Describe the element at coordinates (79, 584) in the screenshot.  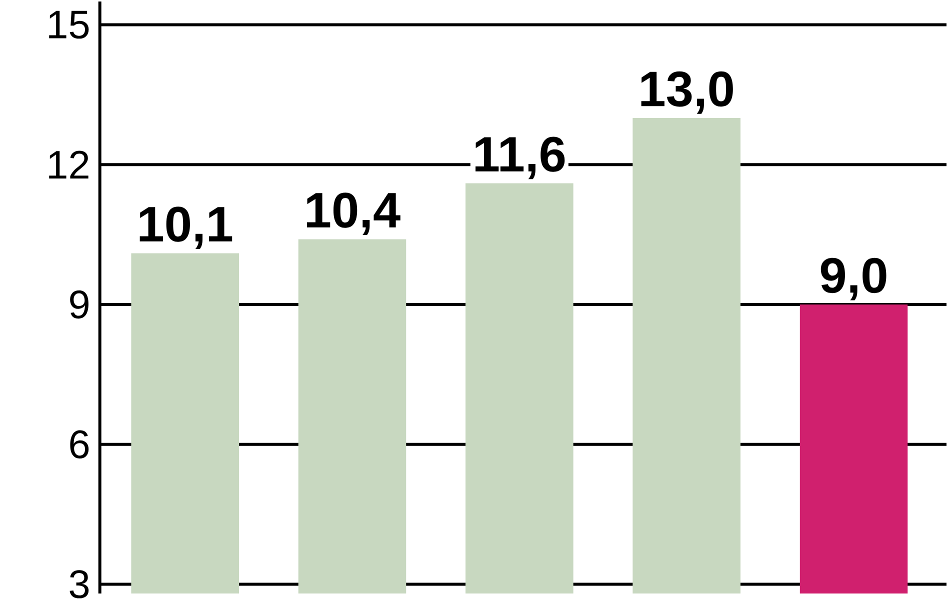
I see `y-tick-label: 3` at that location.